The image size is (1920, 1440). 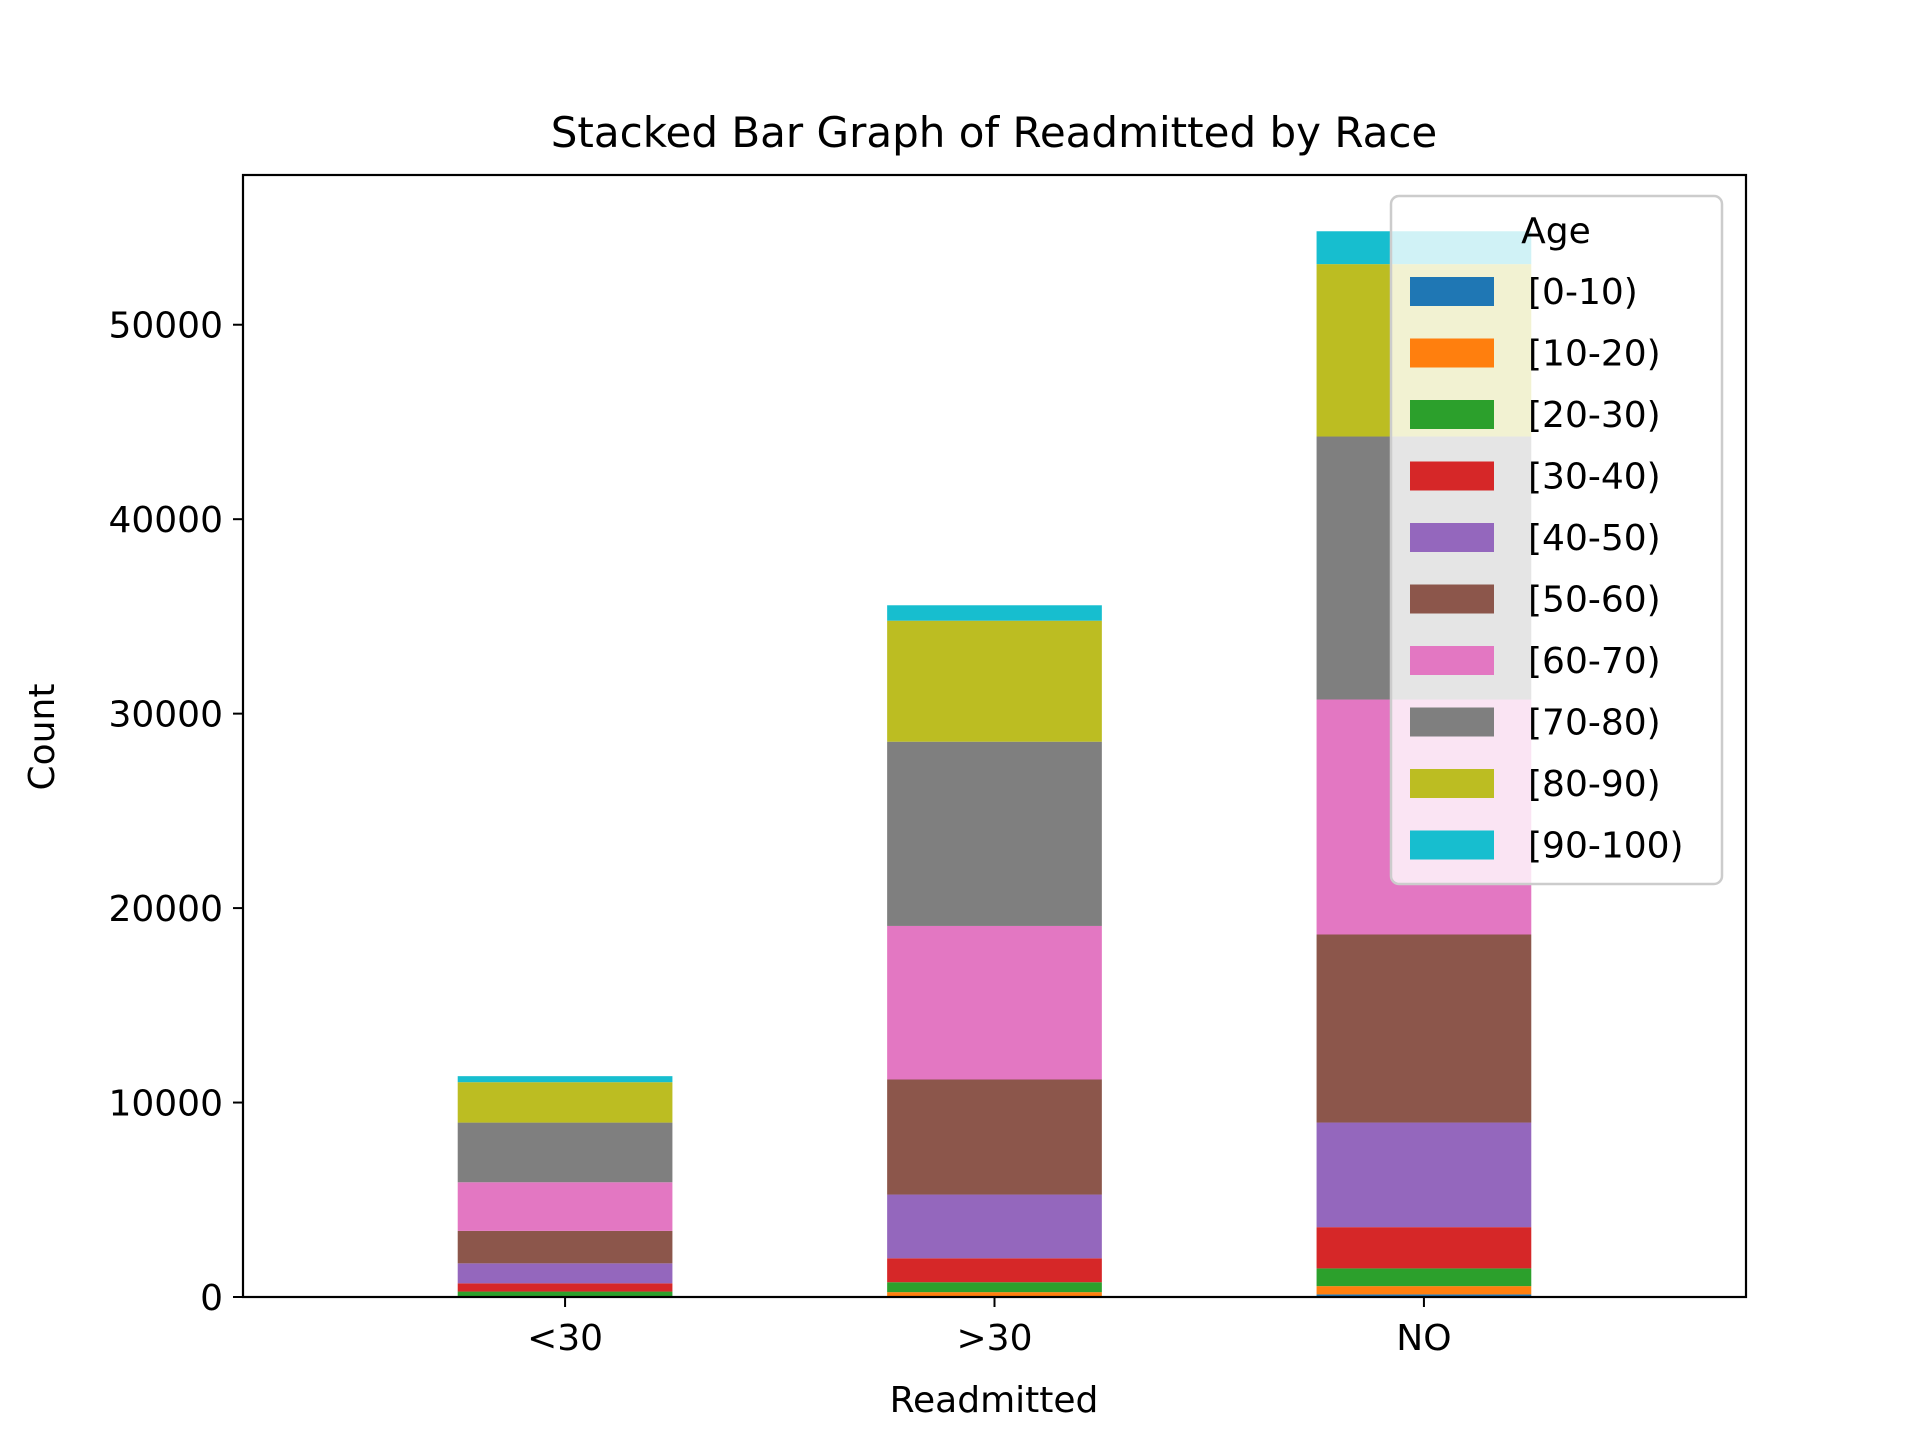 What do you see at coordinates (1594, 723) in the screenshot?
I see `legend-label: [70-80)` at bounding box center [1594, 723].